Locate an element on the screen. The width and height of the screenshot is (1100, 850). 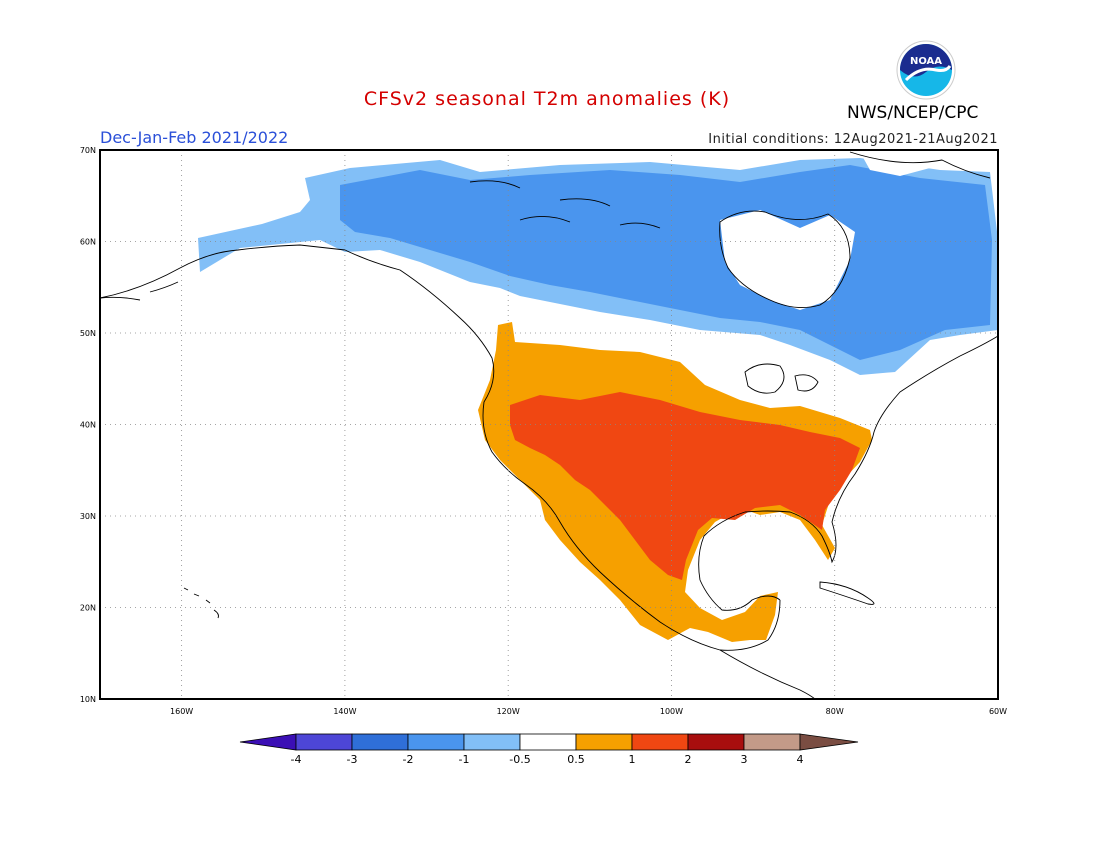
initial-conditions-label: Initial conditions: 12Aug2021-21Aug2021 is located at coordinates (853, 139).